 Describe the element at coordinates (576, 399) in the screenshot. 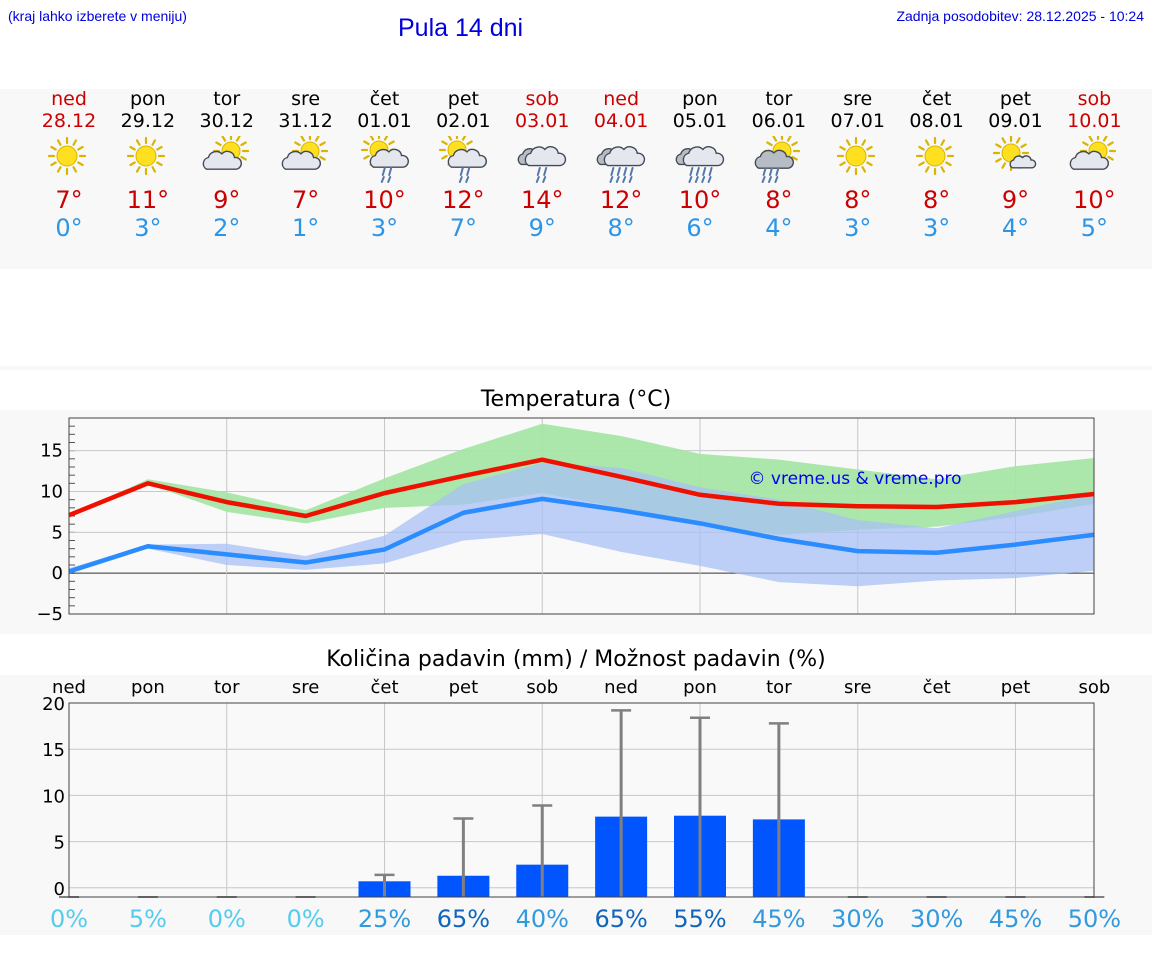

I see `temp-chart-title: Temperatura (°C)` at that location.